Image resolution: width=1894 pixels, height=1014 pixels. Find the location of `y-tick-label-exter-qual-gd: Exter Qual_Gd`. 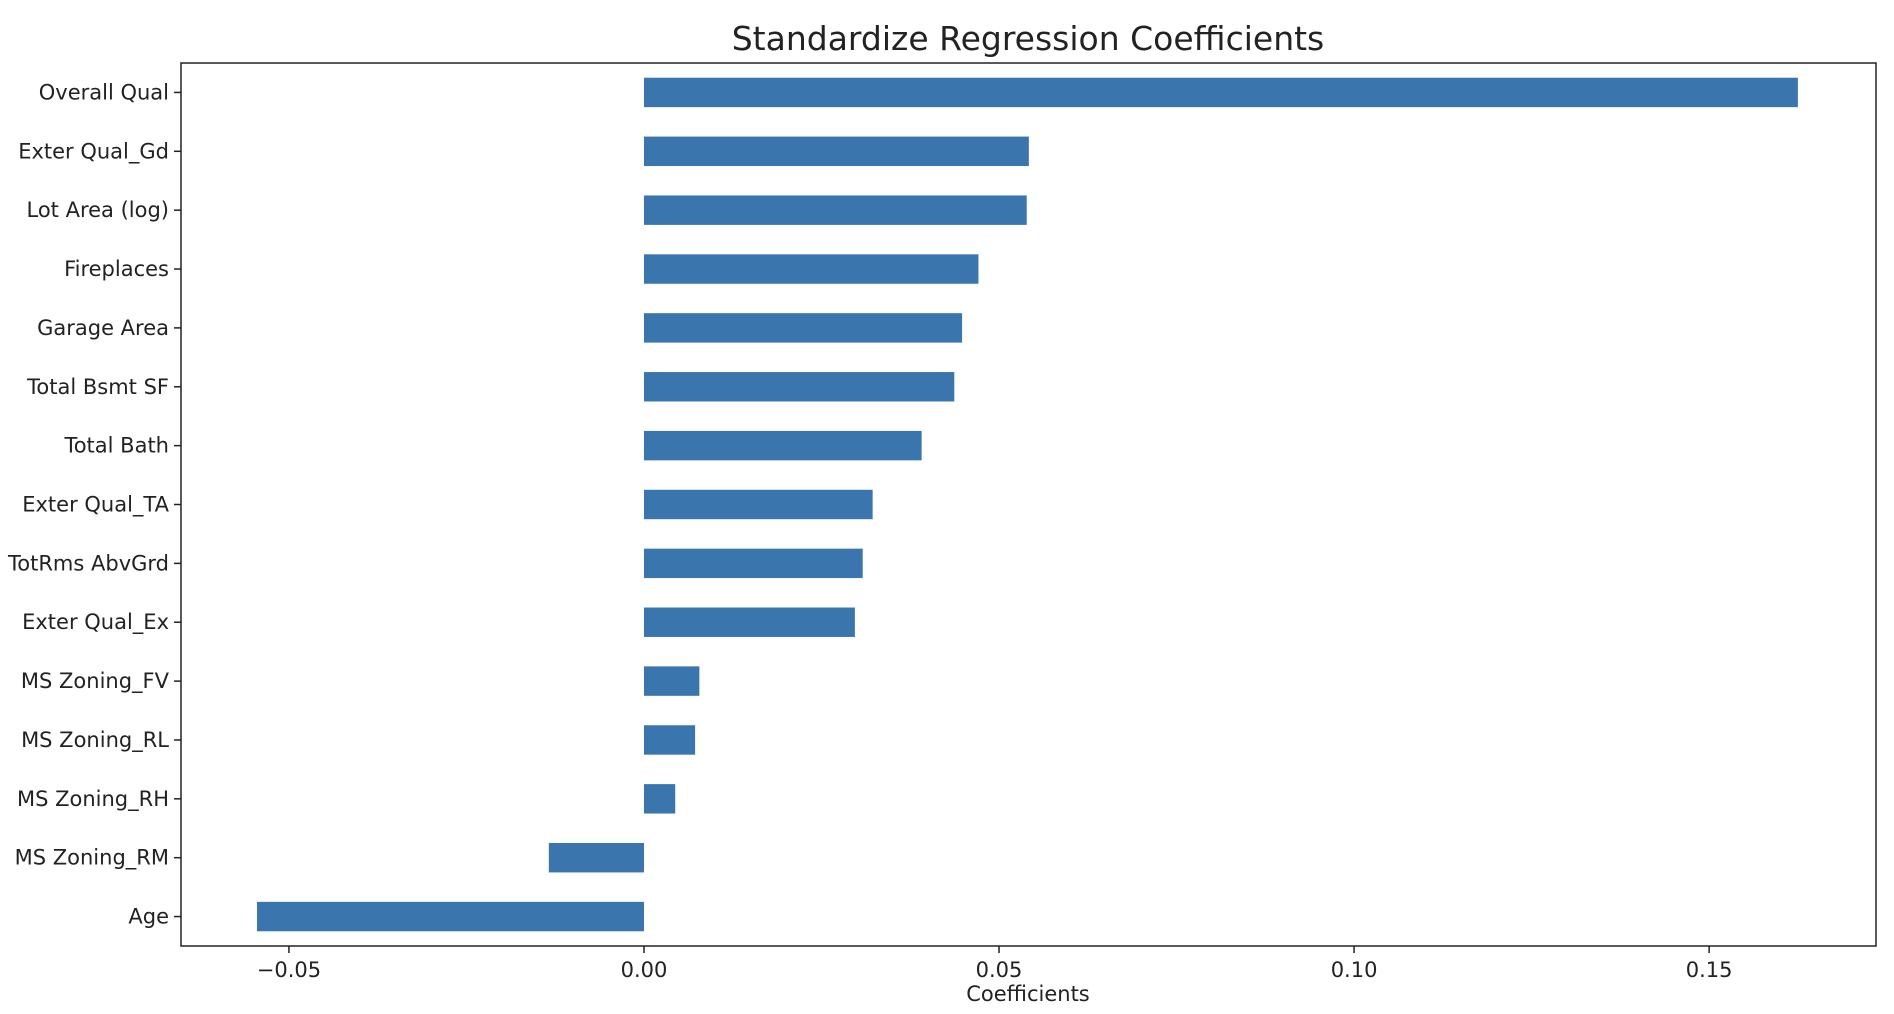

y-tick-label-exter-qual-gd: Exter Qual_Gd is located at coordinates (93, 151).